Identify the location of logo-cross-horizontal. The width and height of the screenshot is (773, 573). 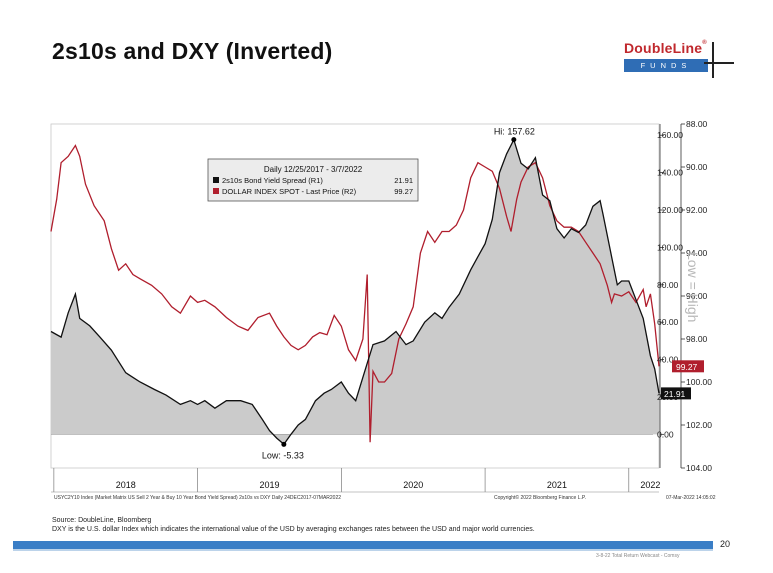
(719, 63).